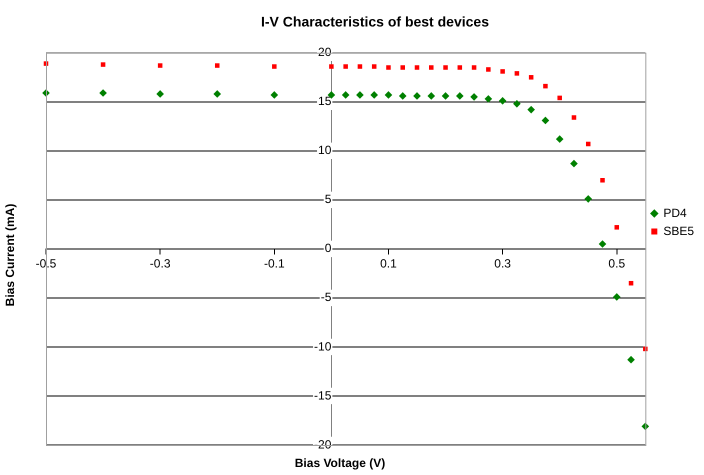  What do you see at coordinates (10, 255) in the screenshot?
I see `y-axis-title: Bias Current (mA)` at bounding box center [10, 255].